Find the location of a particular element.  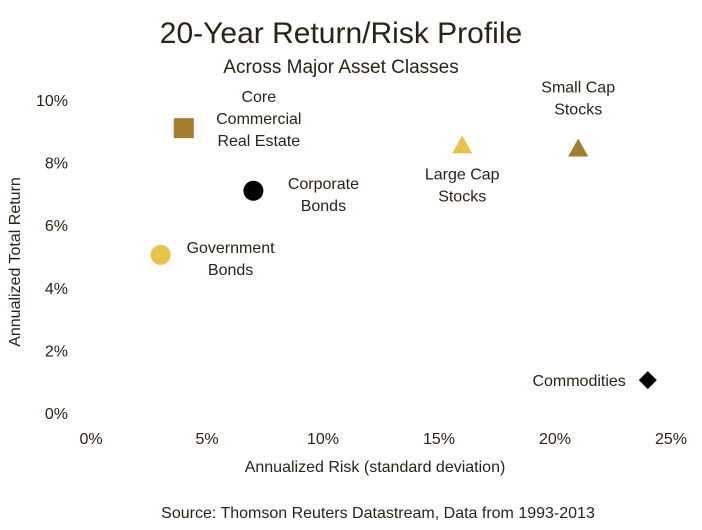

y-tick-label: 6% is located at coordinates (56, 226).